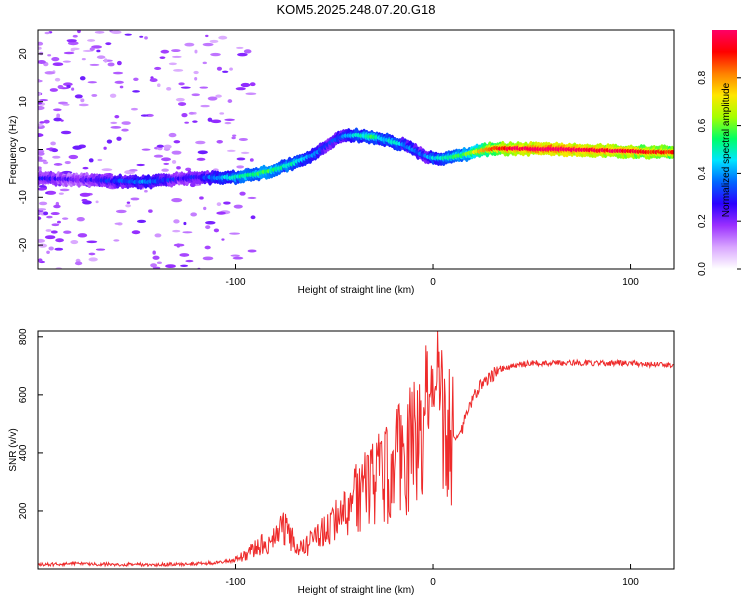  What do you see at coordinates (432, 576) in the screenshot?
I see `snr-x-ticks: -100 0 100` at bounding box center [432, 576].